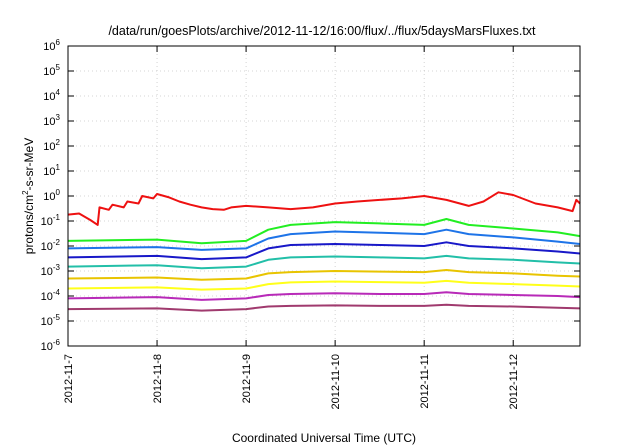 Image resolution: width=640 pixels, height=448 pixels. Describe the element at coordinates (51, 245) in the screenshot. I see `y-tick-label: 10⁻²` at that location.